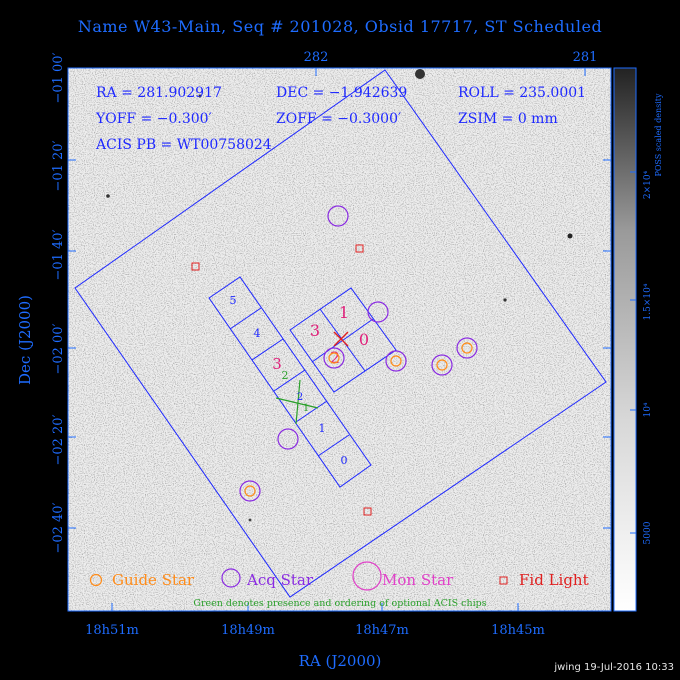  Describe the element at coordinates (316, 57) in the screenshot. I see `x-top-tick-label: 282` at that location.